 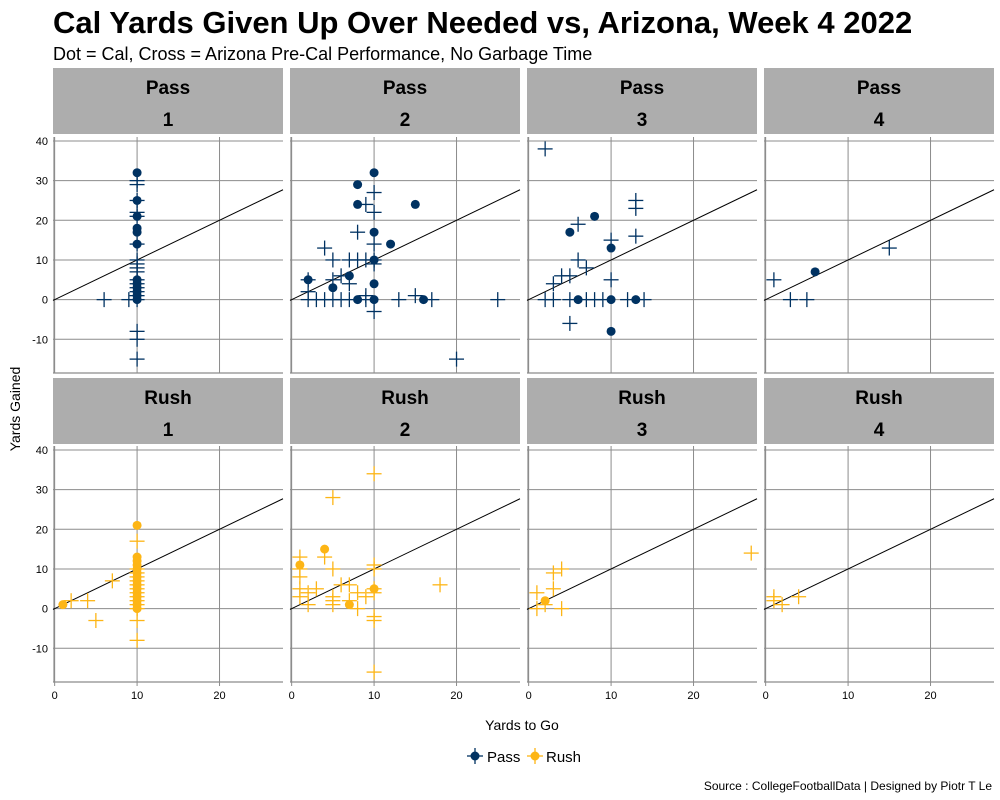 I want to click on facet-strip: Pass 4, so click(x=879, y=101).